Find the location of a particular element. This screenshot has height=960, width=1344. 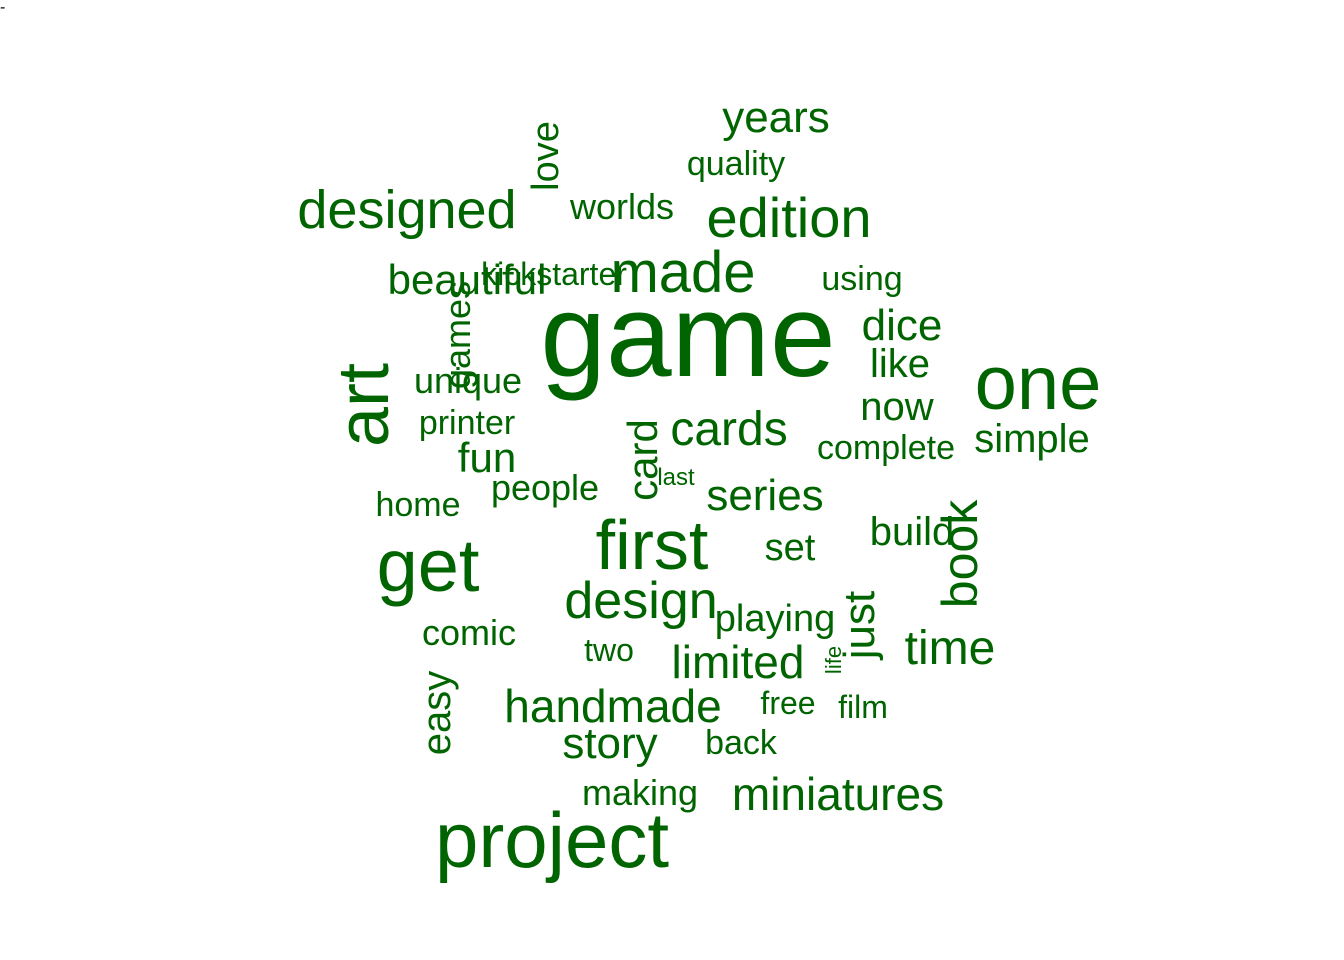

word-made: made is located at coordinates (683, 272).